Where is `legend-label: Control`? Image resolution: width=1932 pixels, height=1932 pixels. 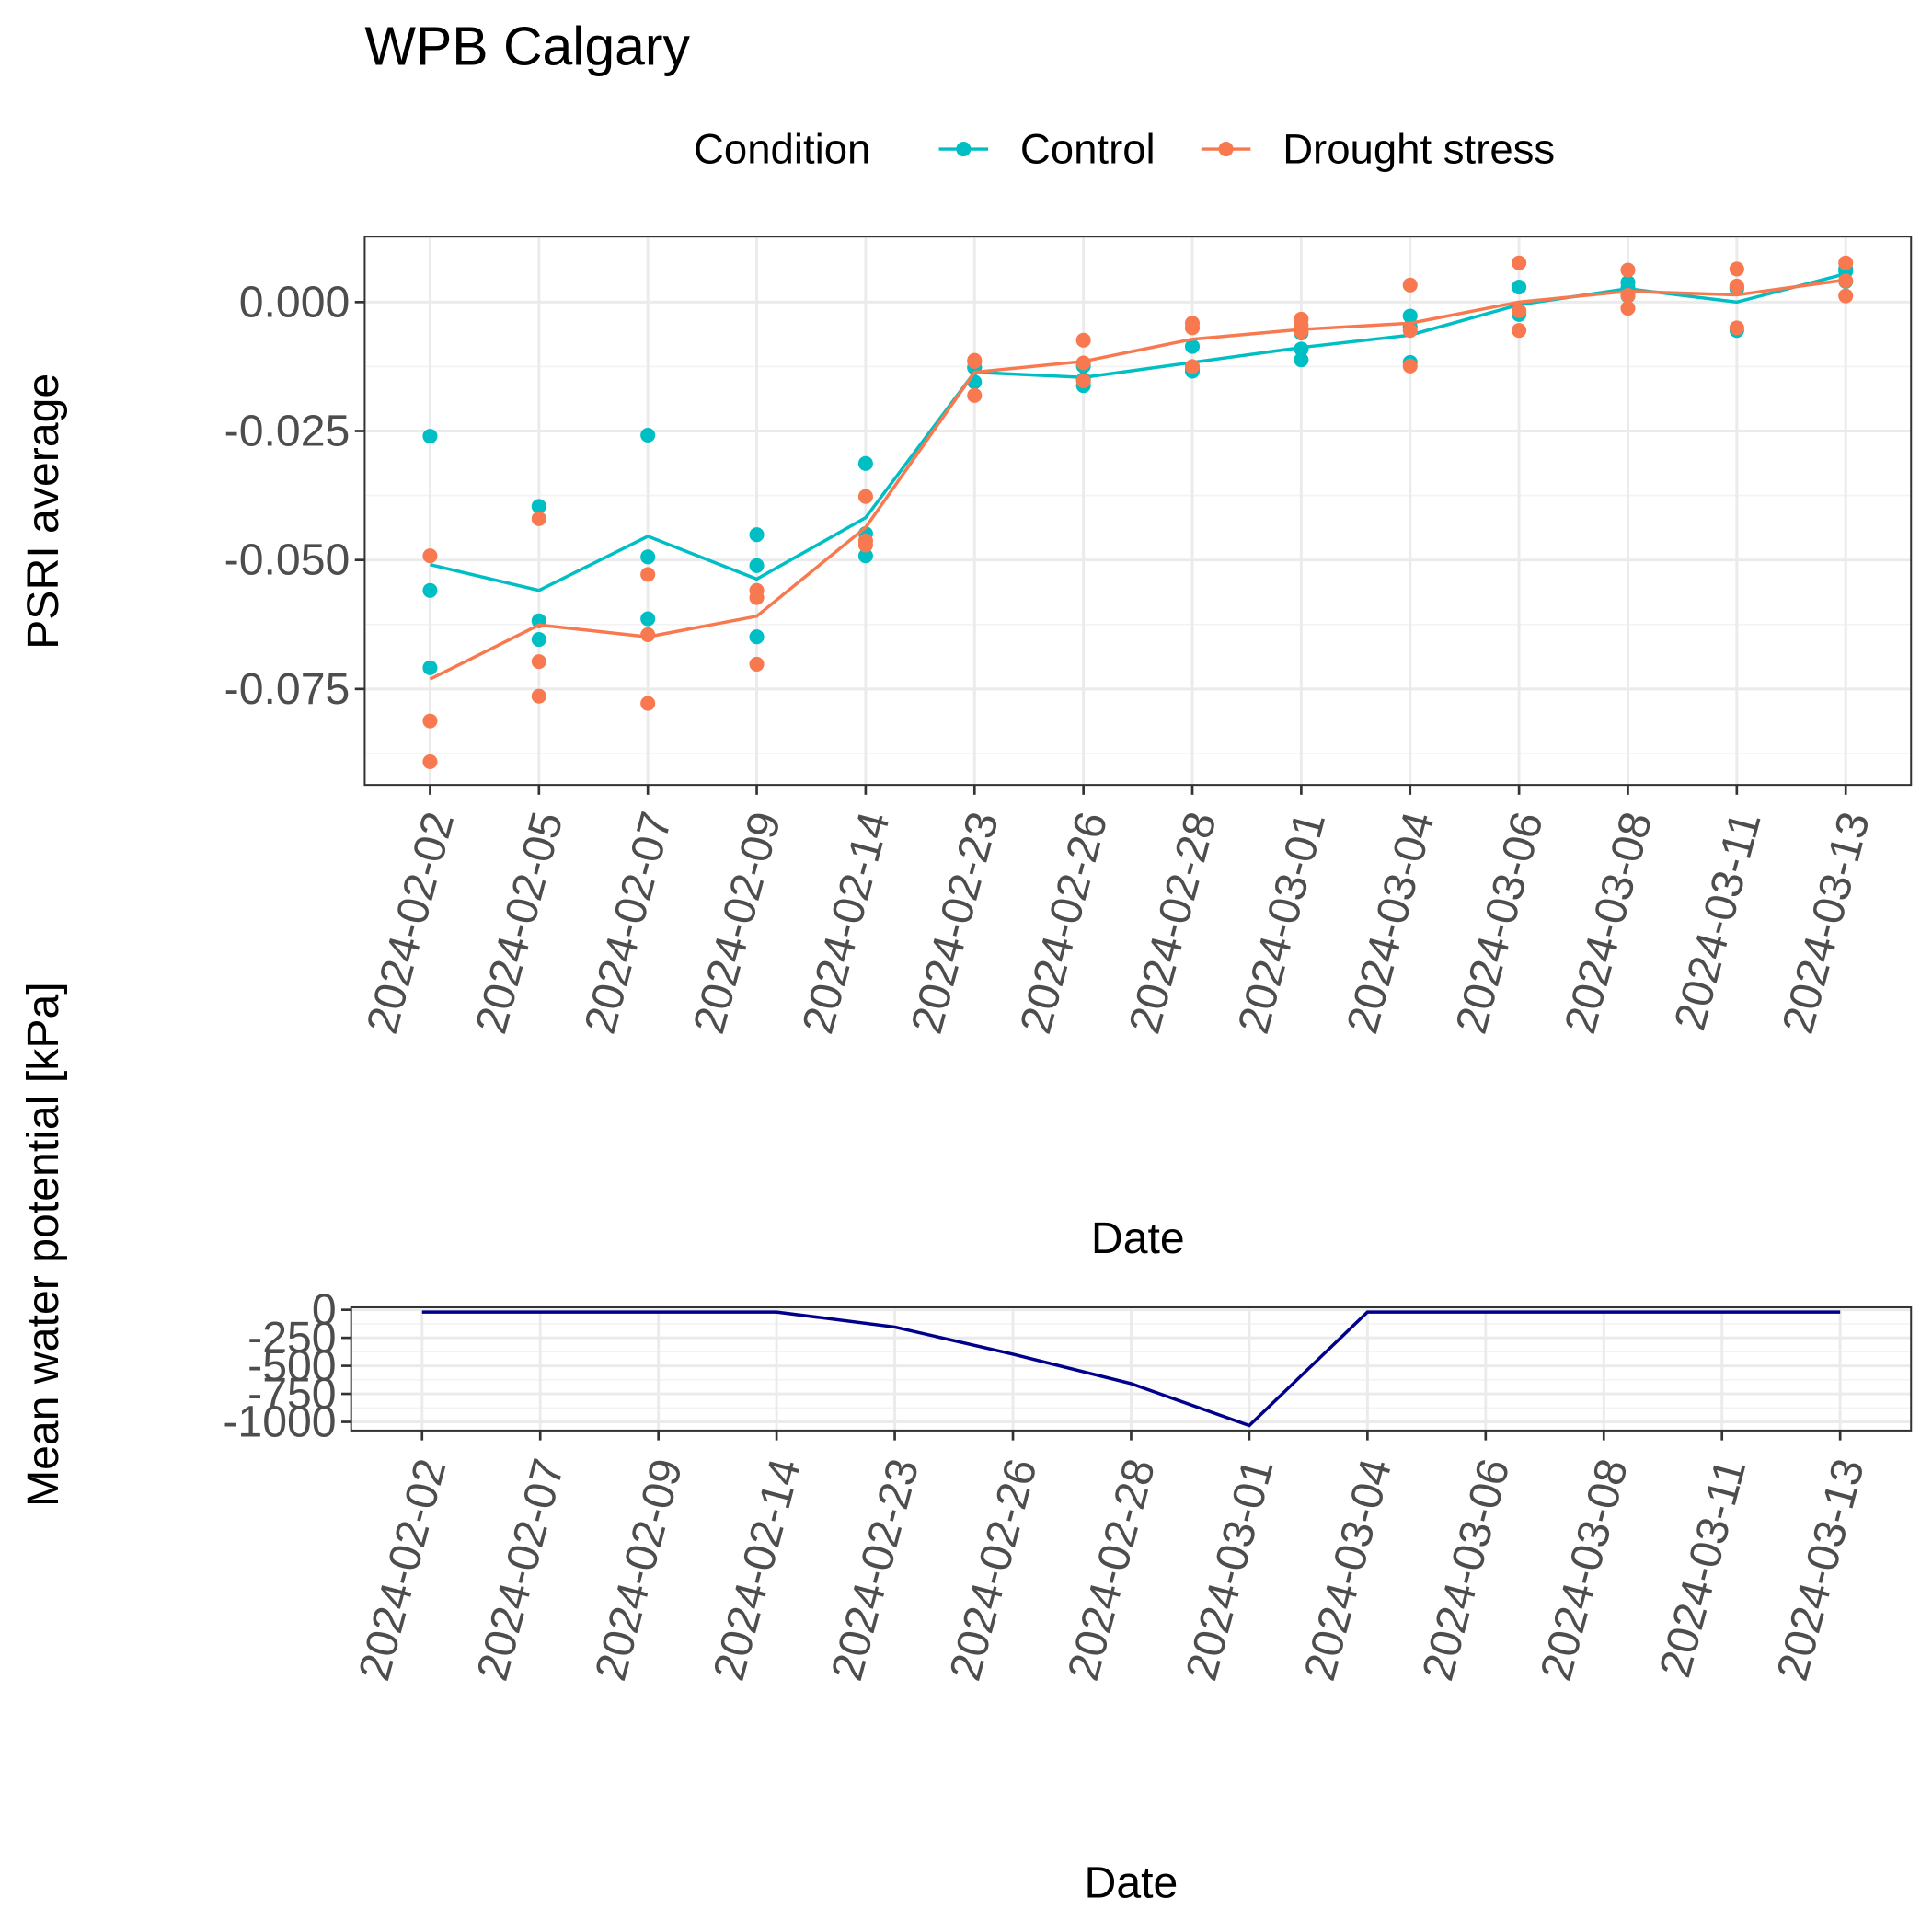 legend-label: Control is located at coordinates (1088, 149).